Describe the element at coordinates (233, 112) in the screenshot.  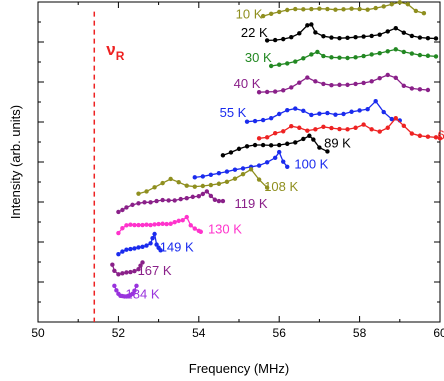
I see `series-label-55k: 55 K` at that location.